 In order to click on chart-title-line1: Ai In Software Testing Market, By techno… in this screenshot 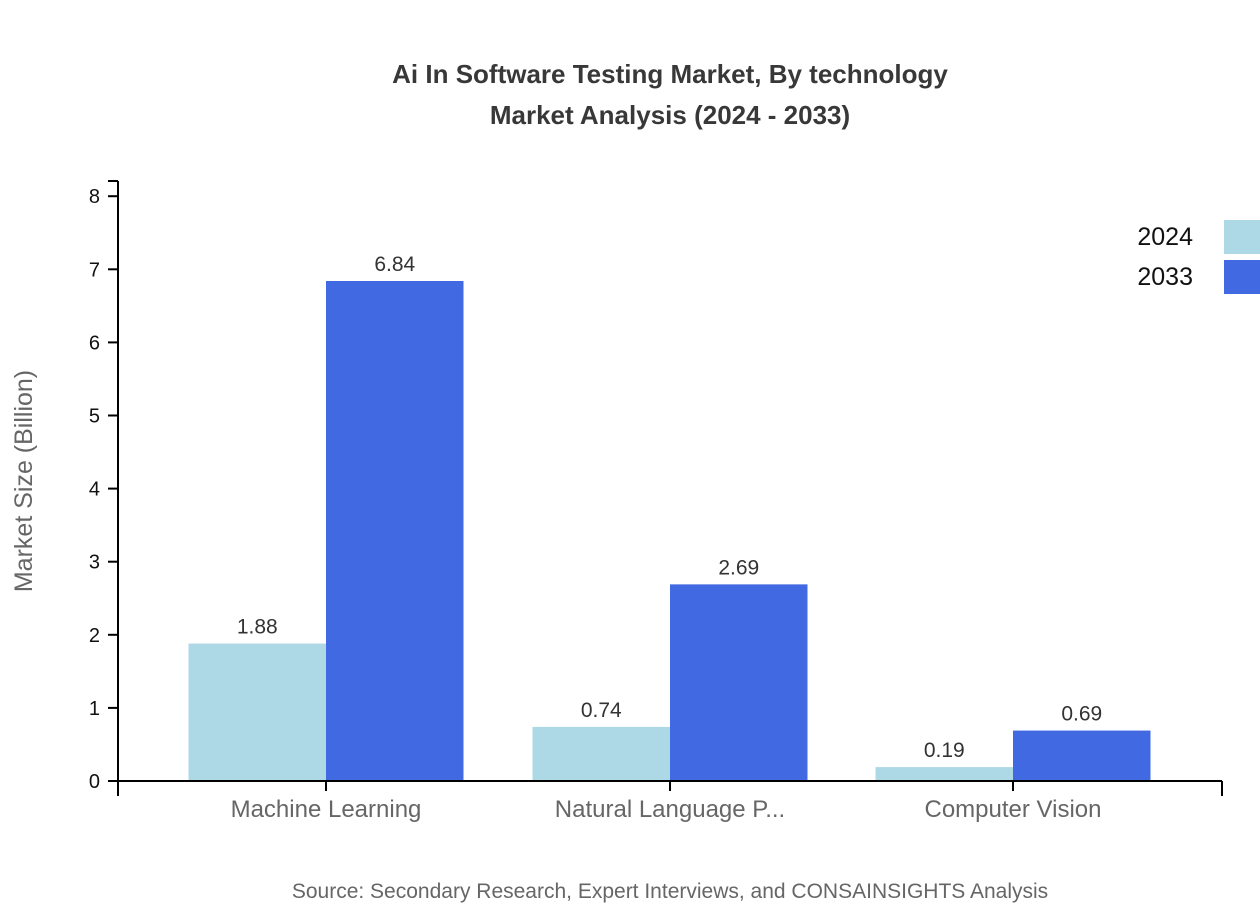, I will do `click(670, 74)`.